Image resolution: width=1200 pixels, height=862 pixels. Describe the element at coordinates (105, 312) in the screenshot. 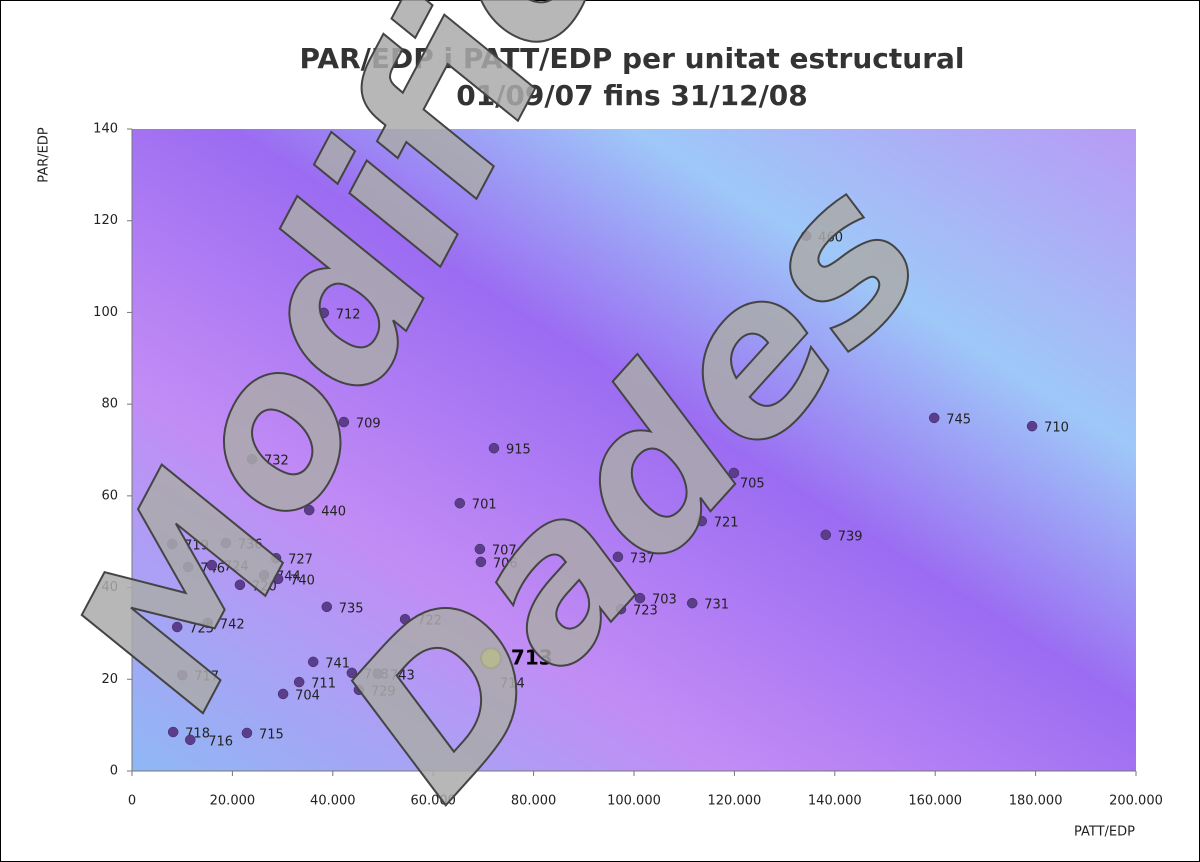

I see `y-tick-label: 100` at that location.